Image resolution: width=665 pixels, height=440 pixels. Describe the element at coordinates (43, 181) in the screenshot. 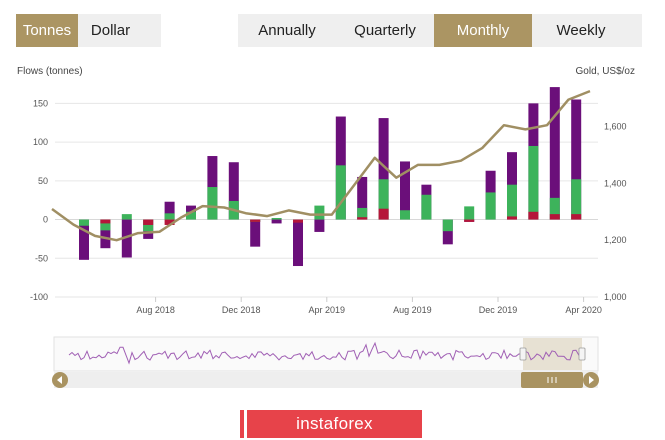

I see `y-tick-label: 50` at that location.